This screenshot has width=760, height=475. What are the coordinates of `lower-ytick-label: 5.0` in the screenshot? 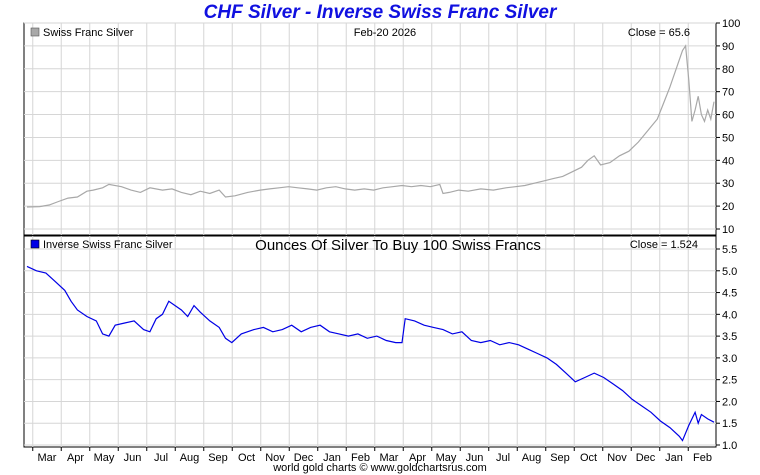 It's located at (729, 272).